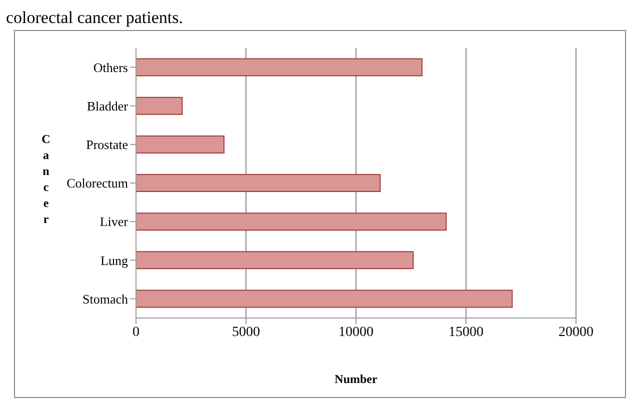 The image size is (636, 406). I want to click on x-tick-label: 5000, so click(246, 332).